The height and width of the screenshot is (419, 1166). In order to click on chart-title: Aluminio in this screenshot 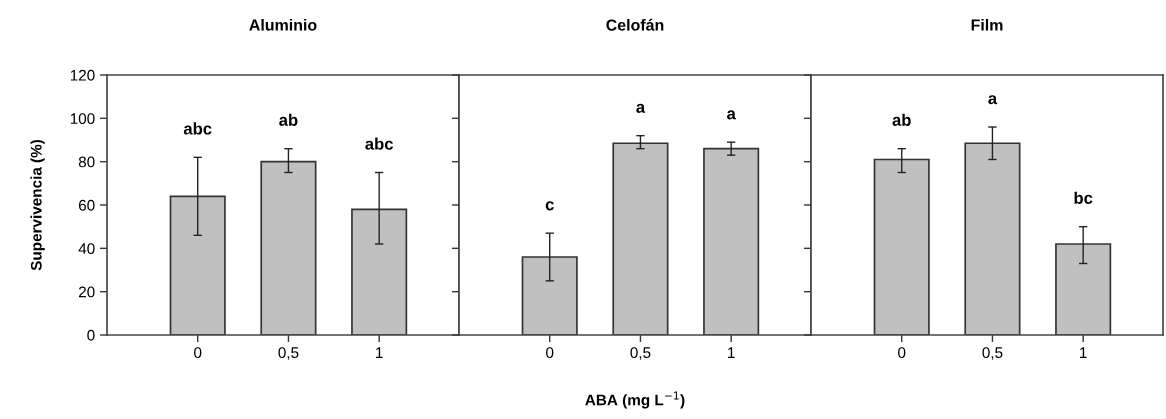, I will do `click(283, 24)`.